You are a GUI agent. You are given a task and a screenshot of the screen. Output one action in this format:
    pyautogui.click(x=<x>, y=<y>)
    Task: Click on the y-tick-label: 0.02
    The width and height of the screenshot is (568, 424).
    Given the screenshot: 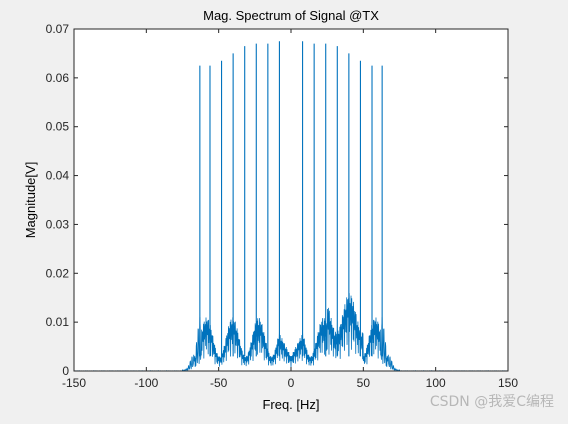 What is the action you would take?
    pyautogui.click(x=58, y=273)
    